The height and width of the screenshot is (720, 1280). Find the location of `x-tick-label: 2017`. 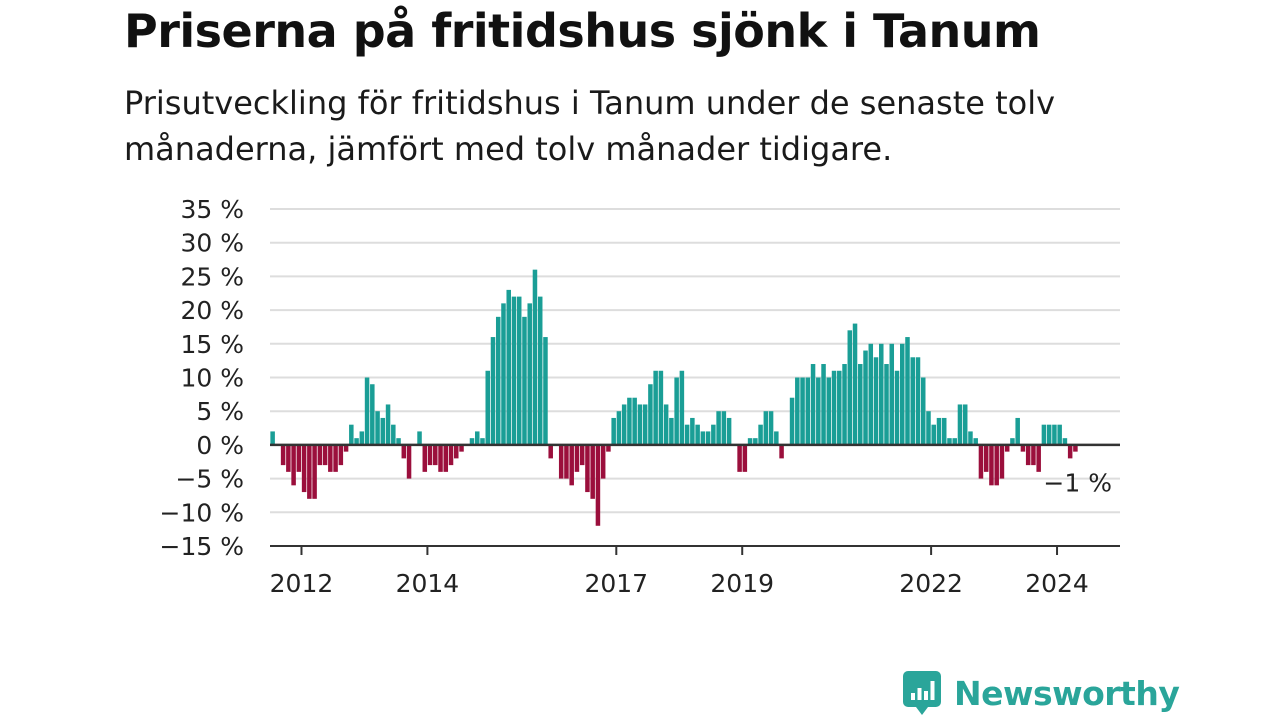

x-tick-label: 2017 is located at coordinates (616, 583).